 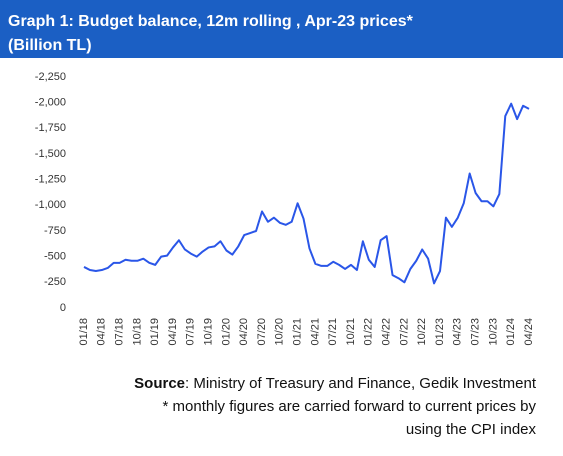 I want to click on x-tick-label: 01/23, so click(x=440, y=332).